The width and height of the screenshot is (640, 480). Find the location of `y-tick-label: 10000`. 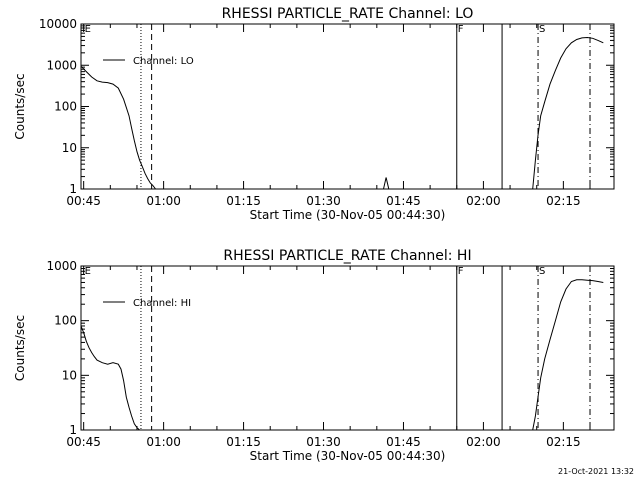

y-tick-label: 10000 is located at coordinates (58, 24).